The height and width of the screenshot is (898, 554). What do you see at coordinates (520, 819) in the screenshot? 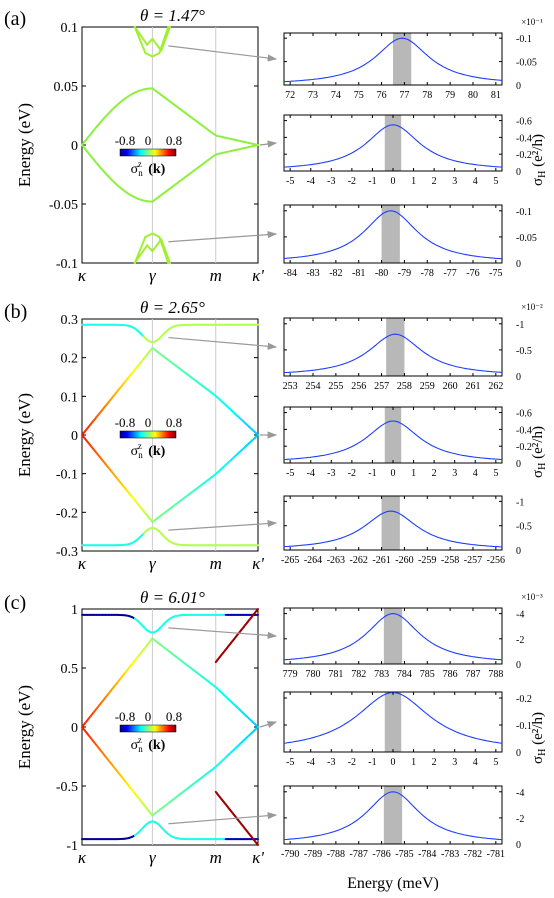
I see `ytick-label: -2` at bounding box center [520, 819].